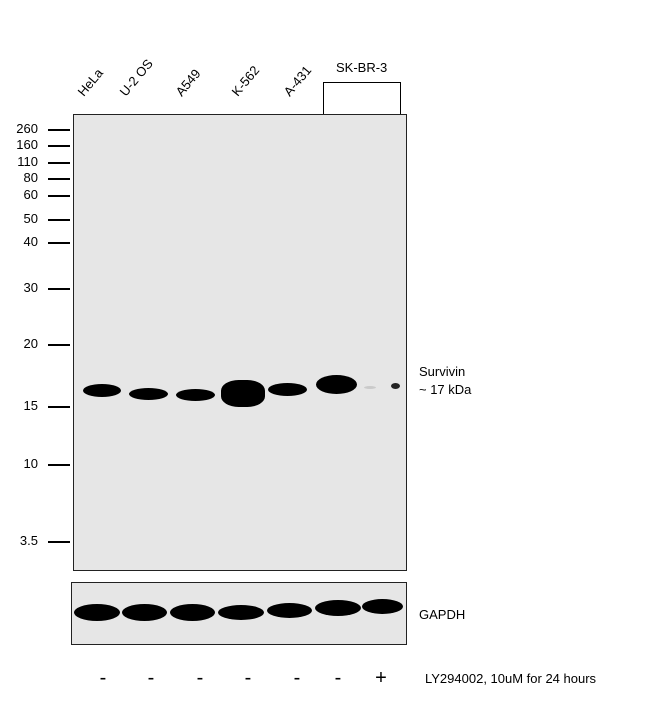 The image size is (650, 712). What do you see at coordinates (362, 98) in the screenshot?
I see `group-bracket` at bounding box center [362, 98].